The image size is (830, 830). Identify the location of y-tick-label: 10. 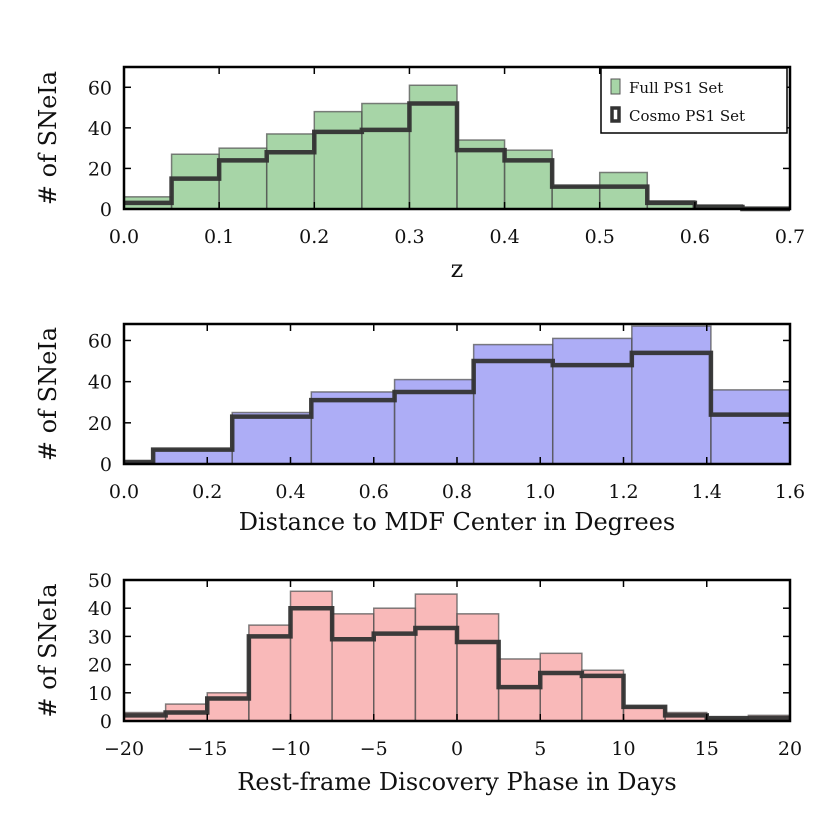
(100, 694).